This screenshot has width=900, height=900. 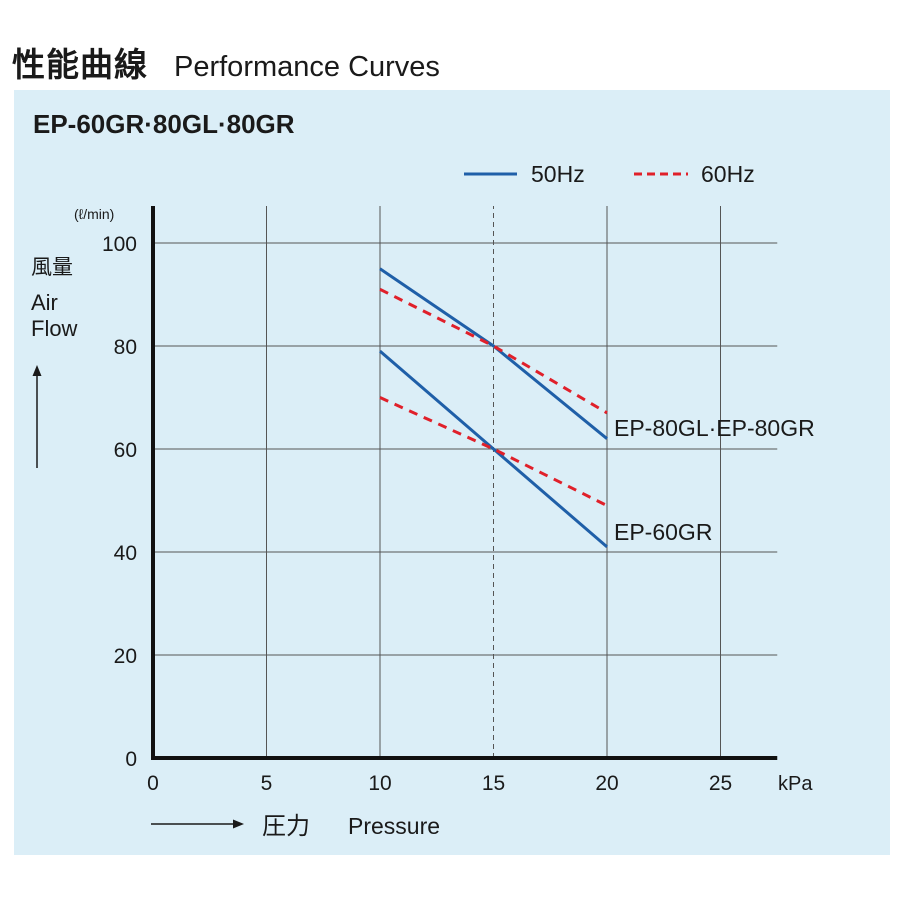 What do you see at coordinates (609, 174) in the screenshot?
I see `legend: 50Hz 60Hz` at bounding box center [609, 174].